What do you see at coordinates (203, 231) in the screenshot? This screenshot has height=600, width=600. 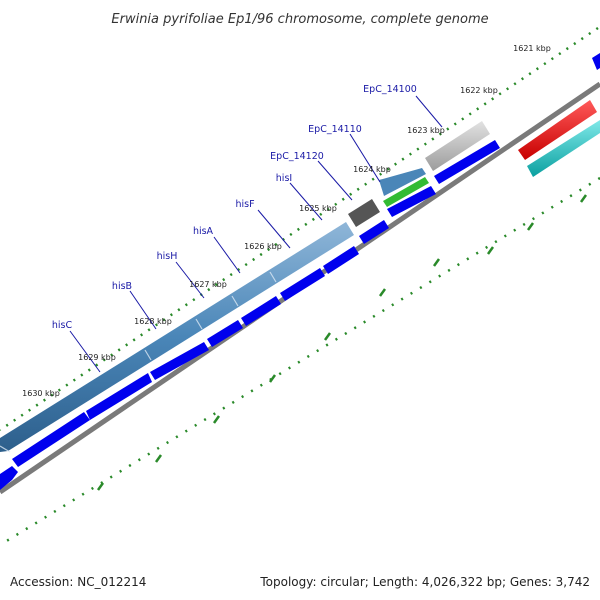 I see `gene-label-hisA: hisA` at bounding box center [203, 231].